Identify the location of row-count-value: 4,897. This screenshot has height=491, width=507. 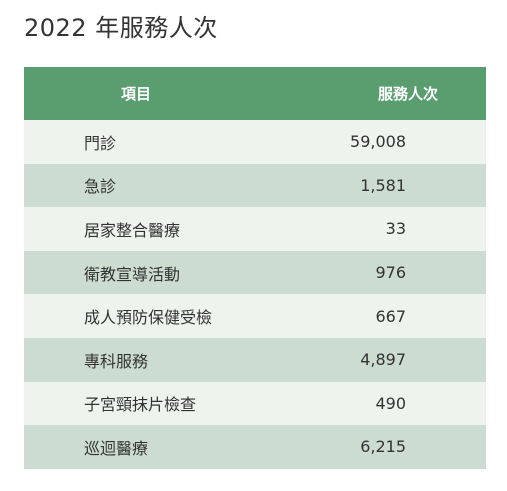
(386, 359).